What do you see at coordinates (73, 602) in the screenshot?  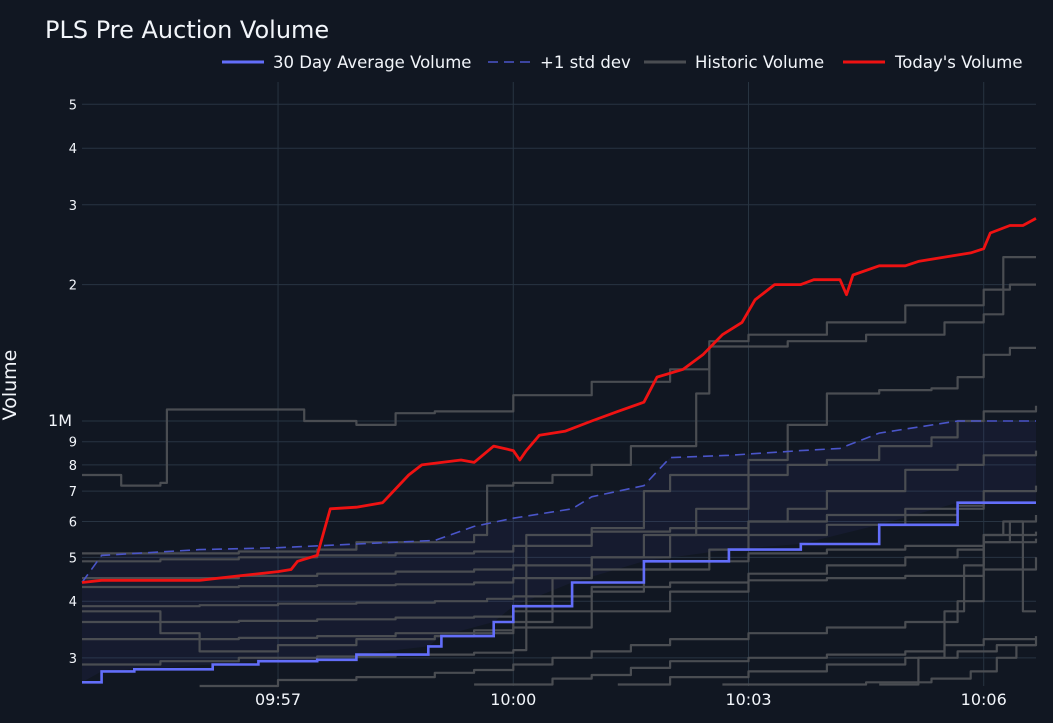 I see `y-tick-label-1: 4` at bounding box center [73, 602].